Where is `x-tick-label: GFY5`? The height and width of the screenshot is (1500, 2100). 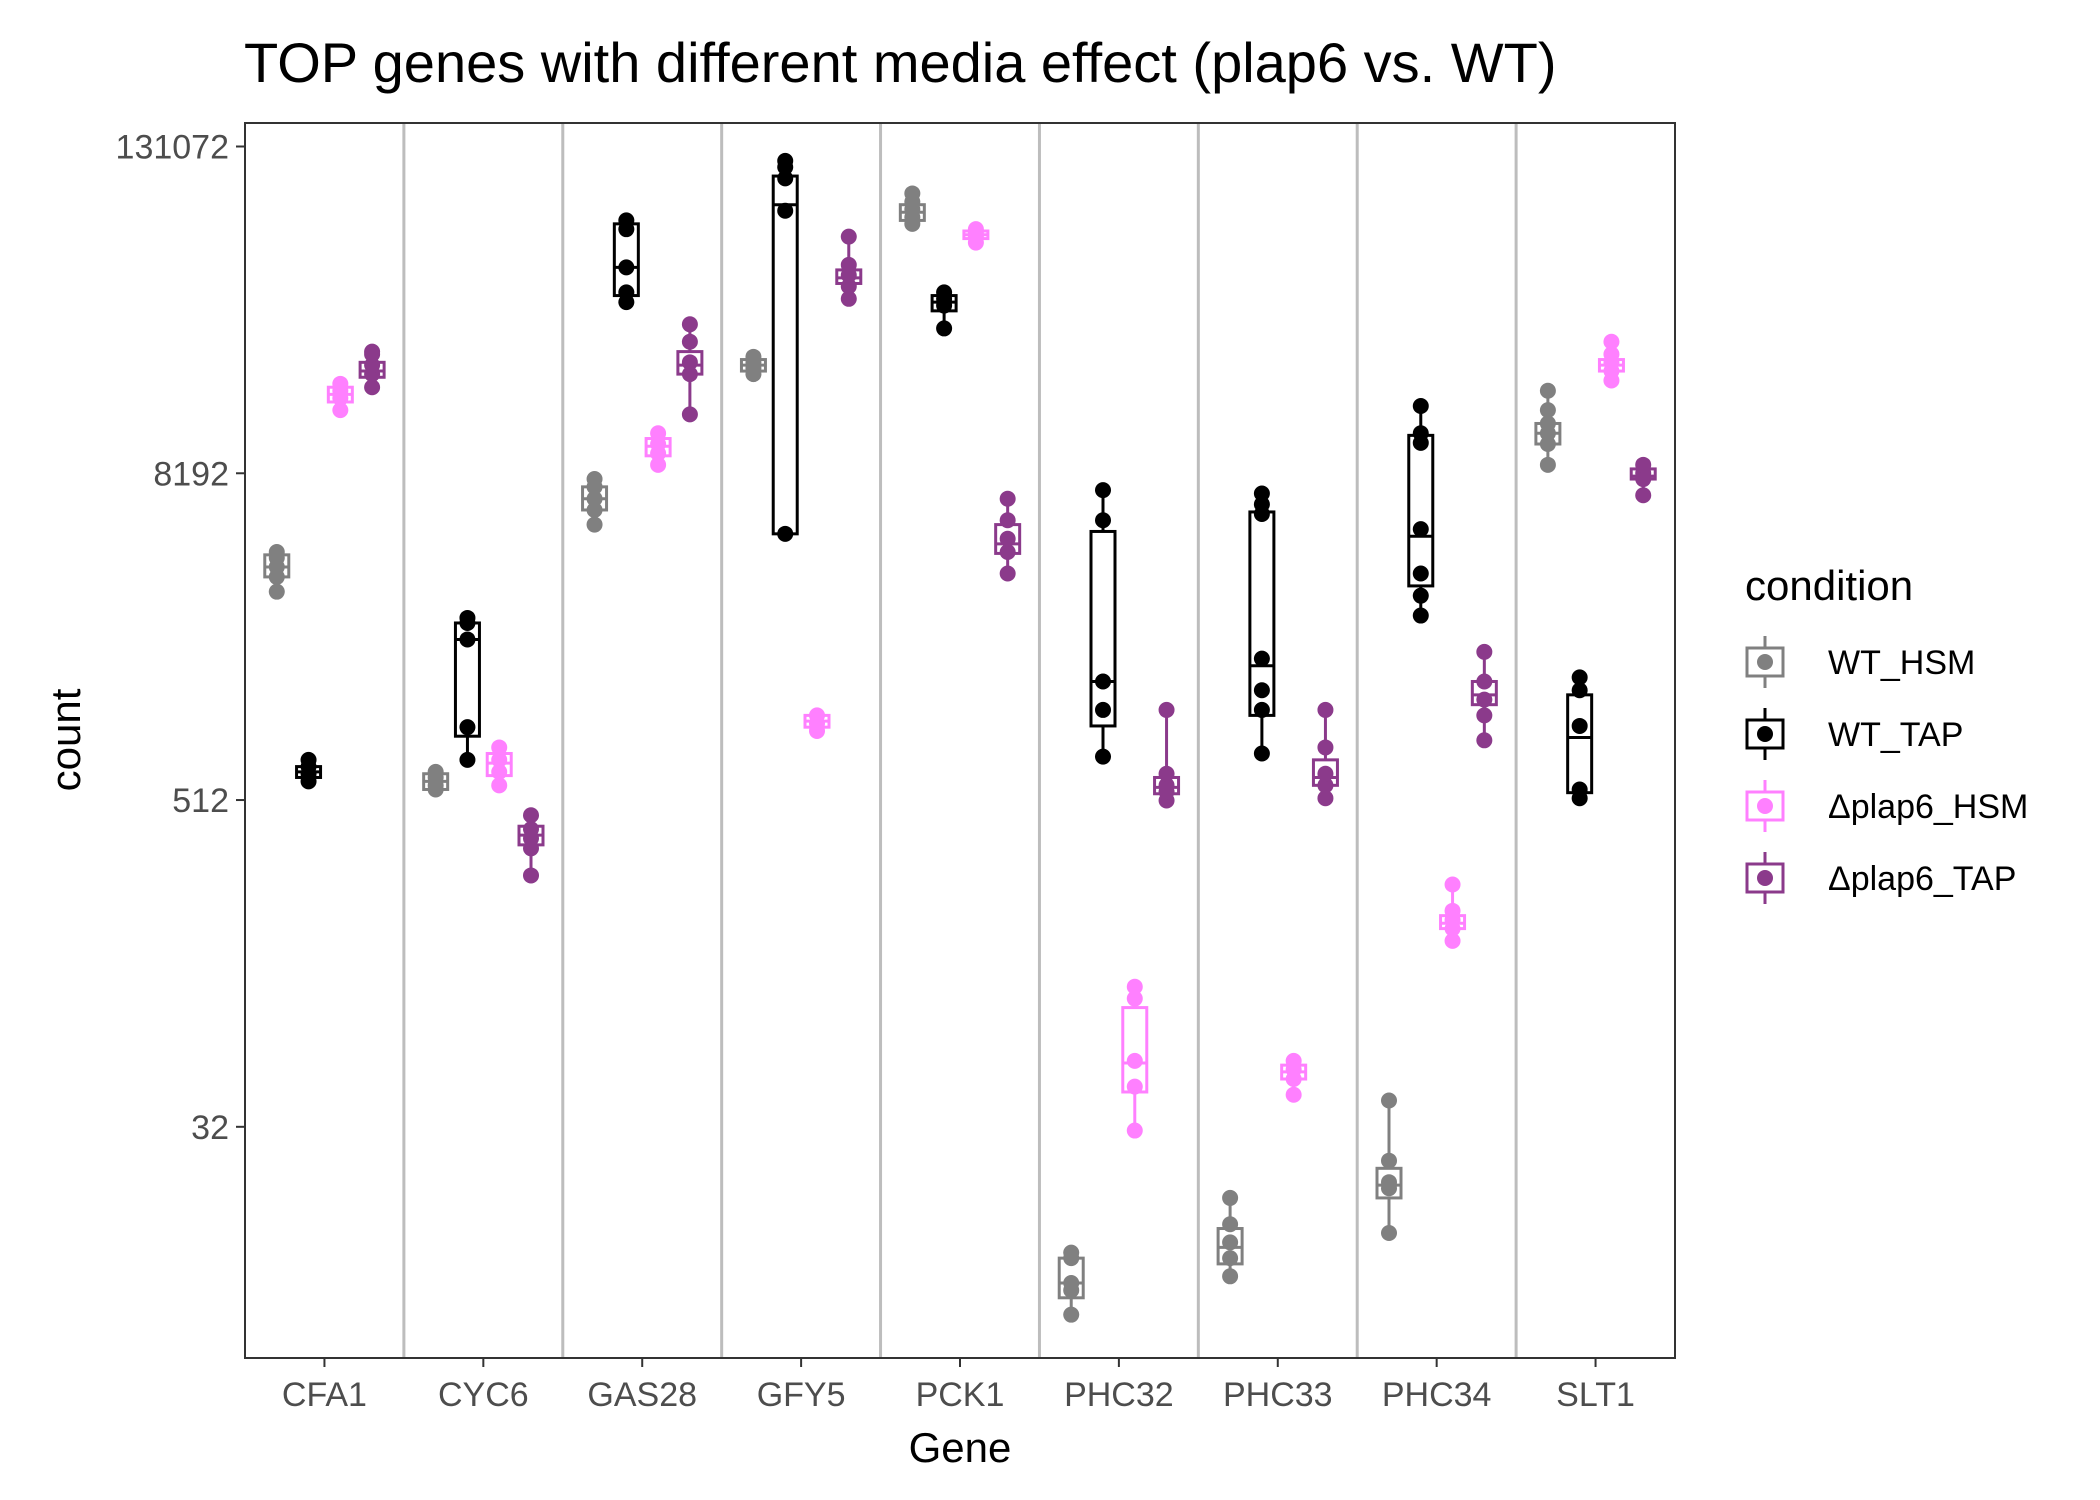 x-tick-label: GFY5 is located at coordinates (801, 1395).